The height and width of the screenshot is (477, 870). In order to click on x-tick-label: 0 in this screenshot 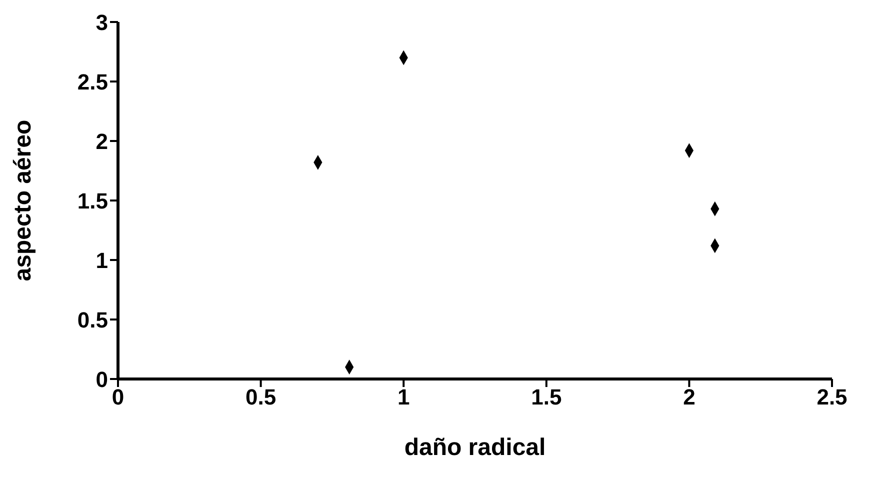, I will do `click(118, 397)`.